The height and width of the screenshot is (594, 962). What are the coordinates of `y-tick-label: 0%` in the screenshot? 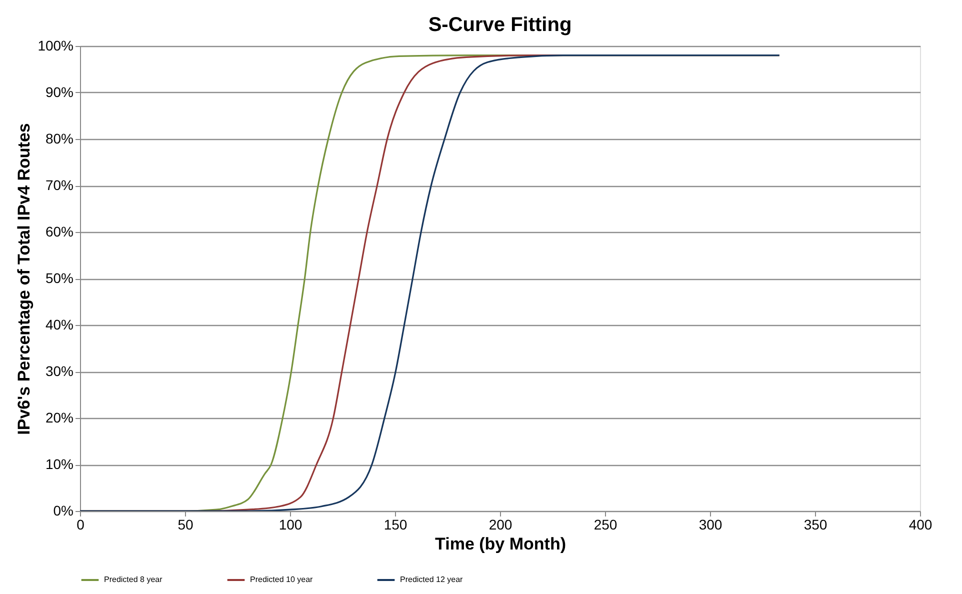 It's located at (63, 510).